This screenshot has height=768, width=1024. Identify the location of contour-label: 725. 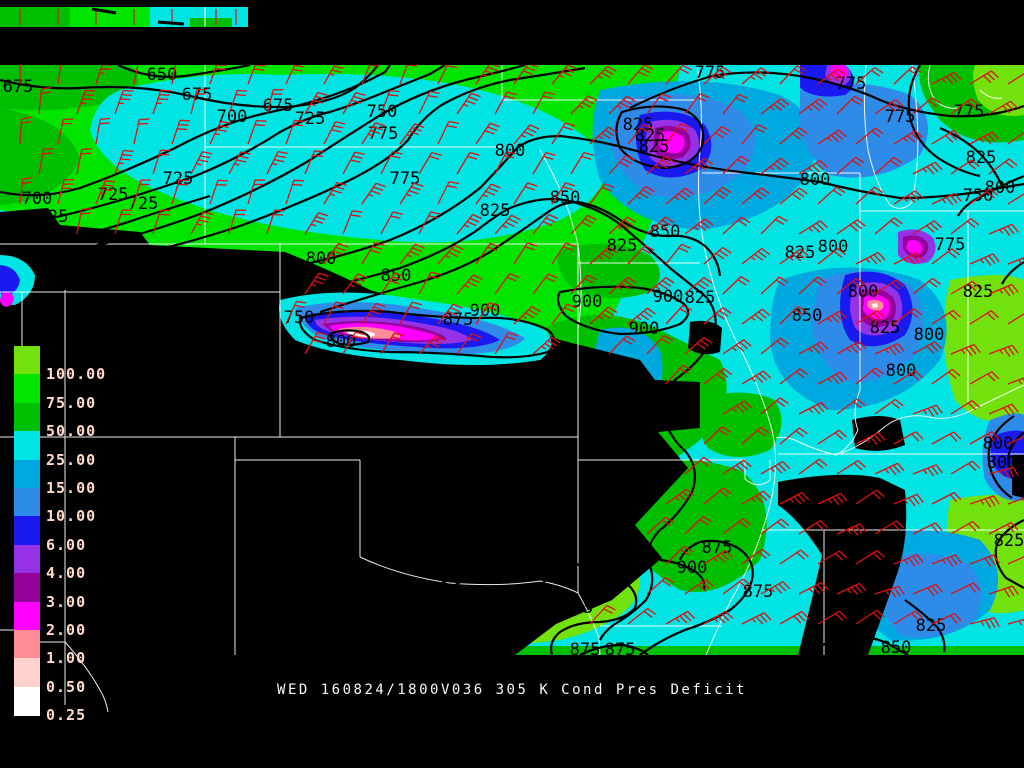
(310, 119).